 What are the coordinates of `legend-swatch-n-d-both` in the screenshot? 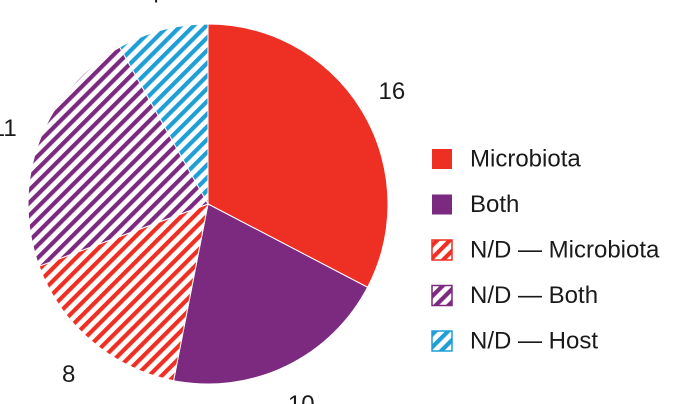 It's located at (442, 295).